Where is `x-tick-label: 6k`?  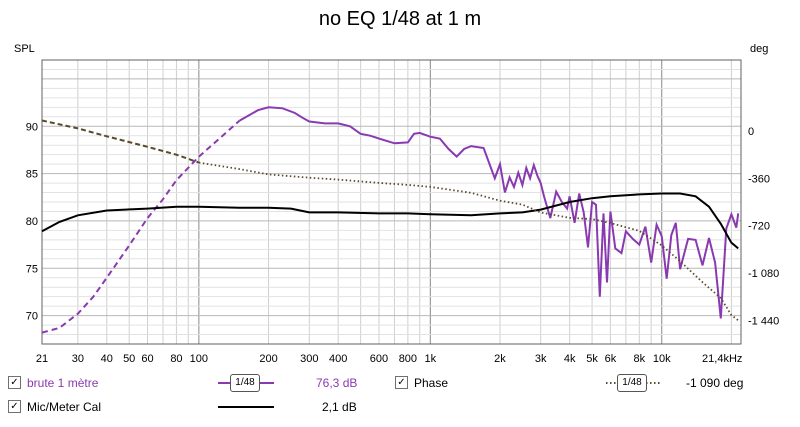 x-tick-label: 6k is located at coordinates (611, 359).